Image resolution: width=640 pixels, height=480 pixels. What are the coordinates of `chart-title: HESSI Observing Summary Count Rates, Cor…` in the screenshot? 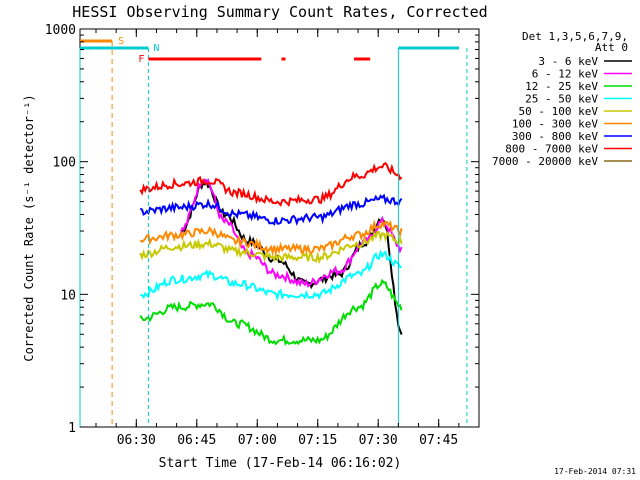 It's located at (279, 12).